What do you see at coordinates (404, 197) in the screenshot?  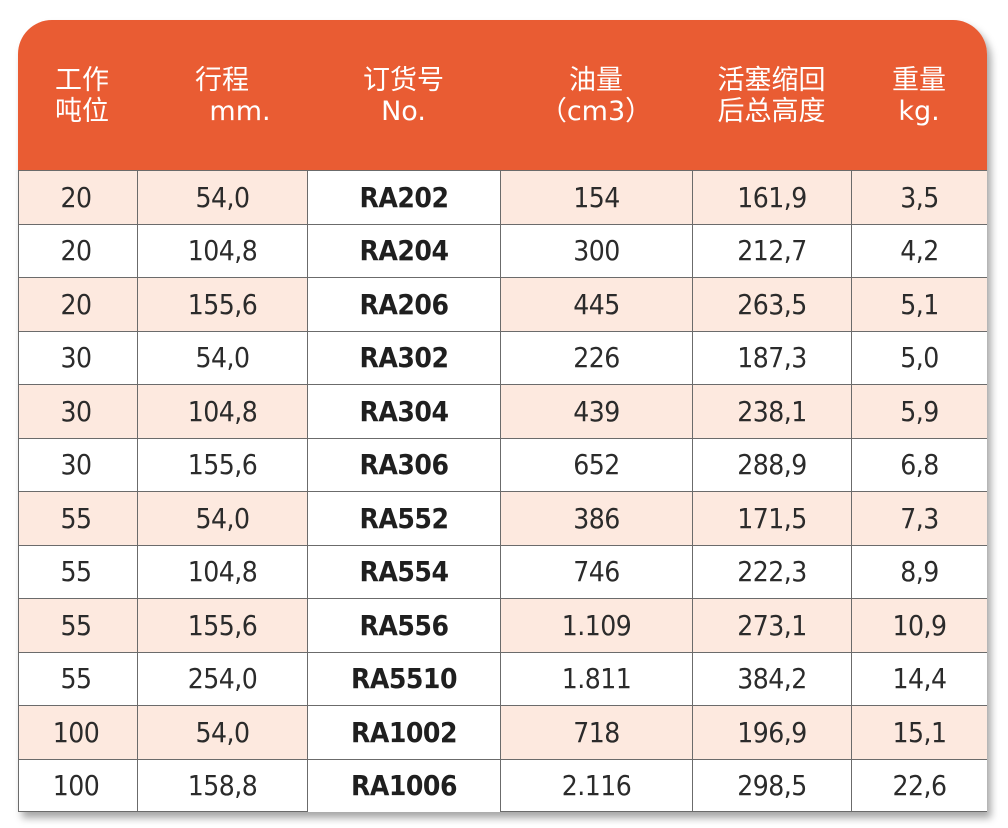 I see `cell-order-no: RA202` at bounding box center [404, 197].